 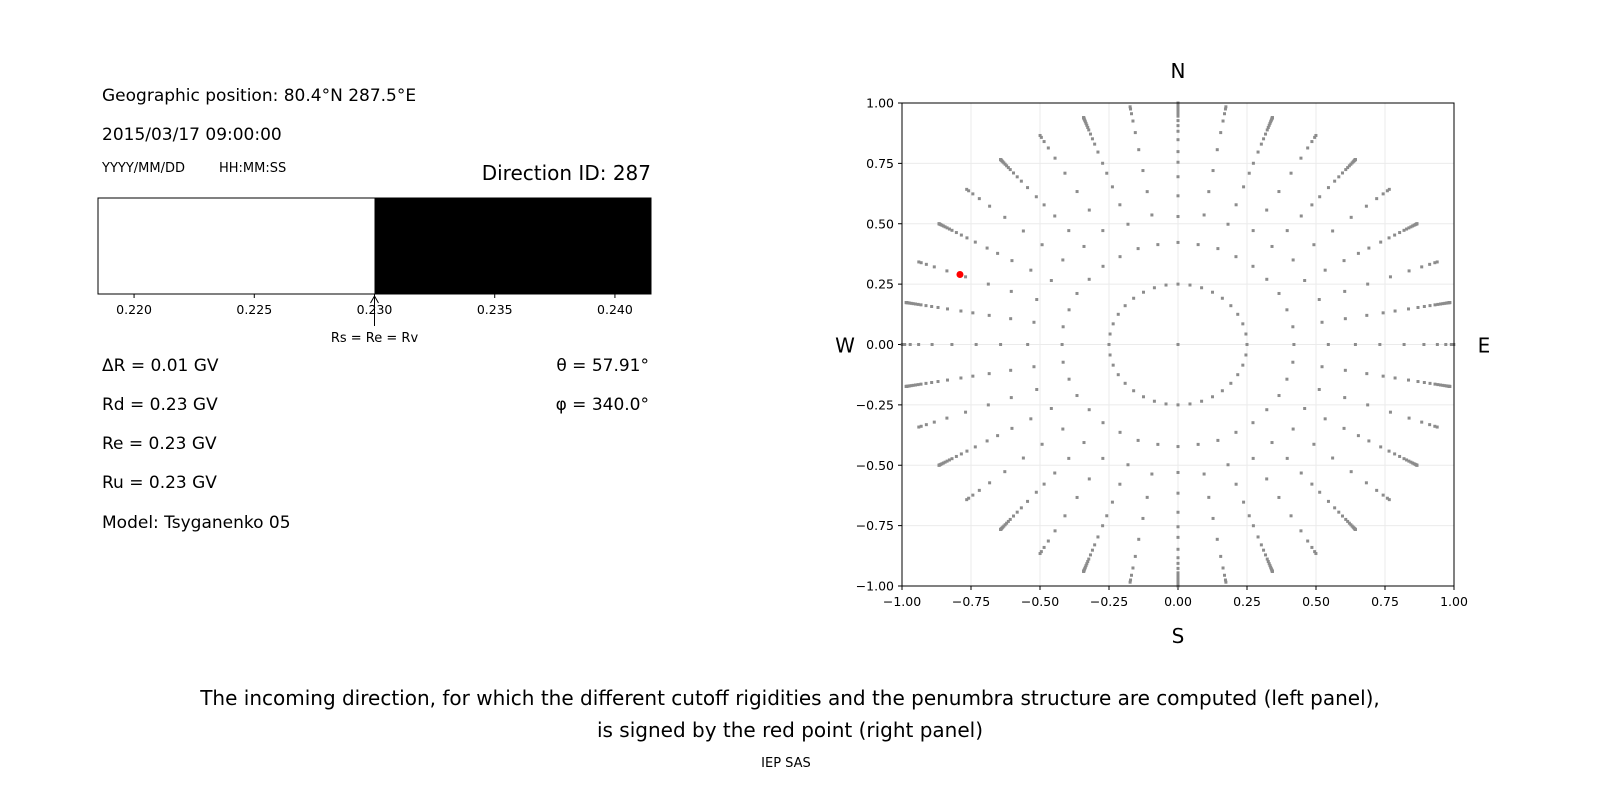 What do you see at coordinates (1247, 601) in the screenshot?
I see `x-tick-label: 0.25` at bounding box center [1247, 601].